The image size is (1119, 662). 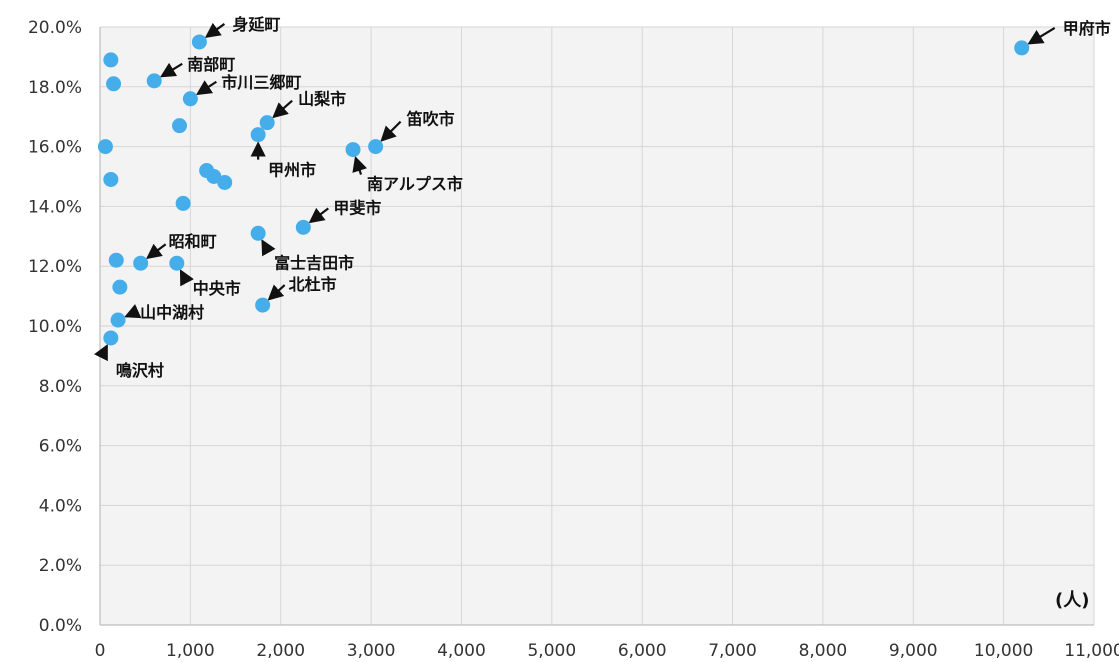 I want to click on point-label: 南アルプス市, so click(x=415, y=184).